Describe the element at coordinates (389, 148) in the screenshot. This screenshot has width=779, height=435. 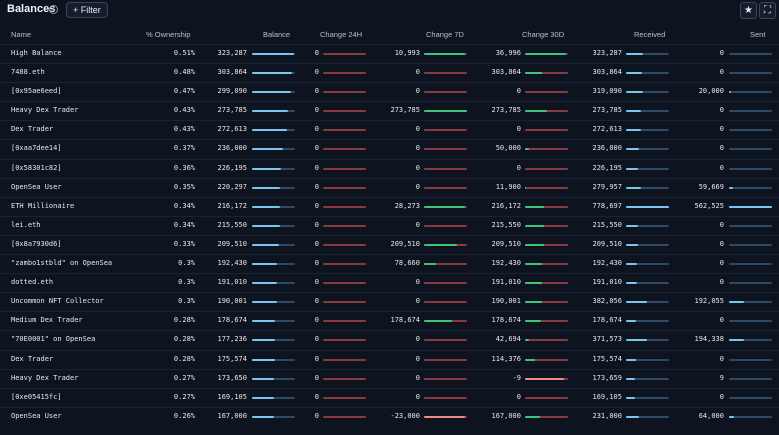
I see `table-row: [0xaa7dee14] 0.37% 236,000 0 0 50,000 236,000 0` at that location.